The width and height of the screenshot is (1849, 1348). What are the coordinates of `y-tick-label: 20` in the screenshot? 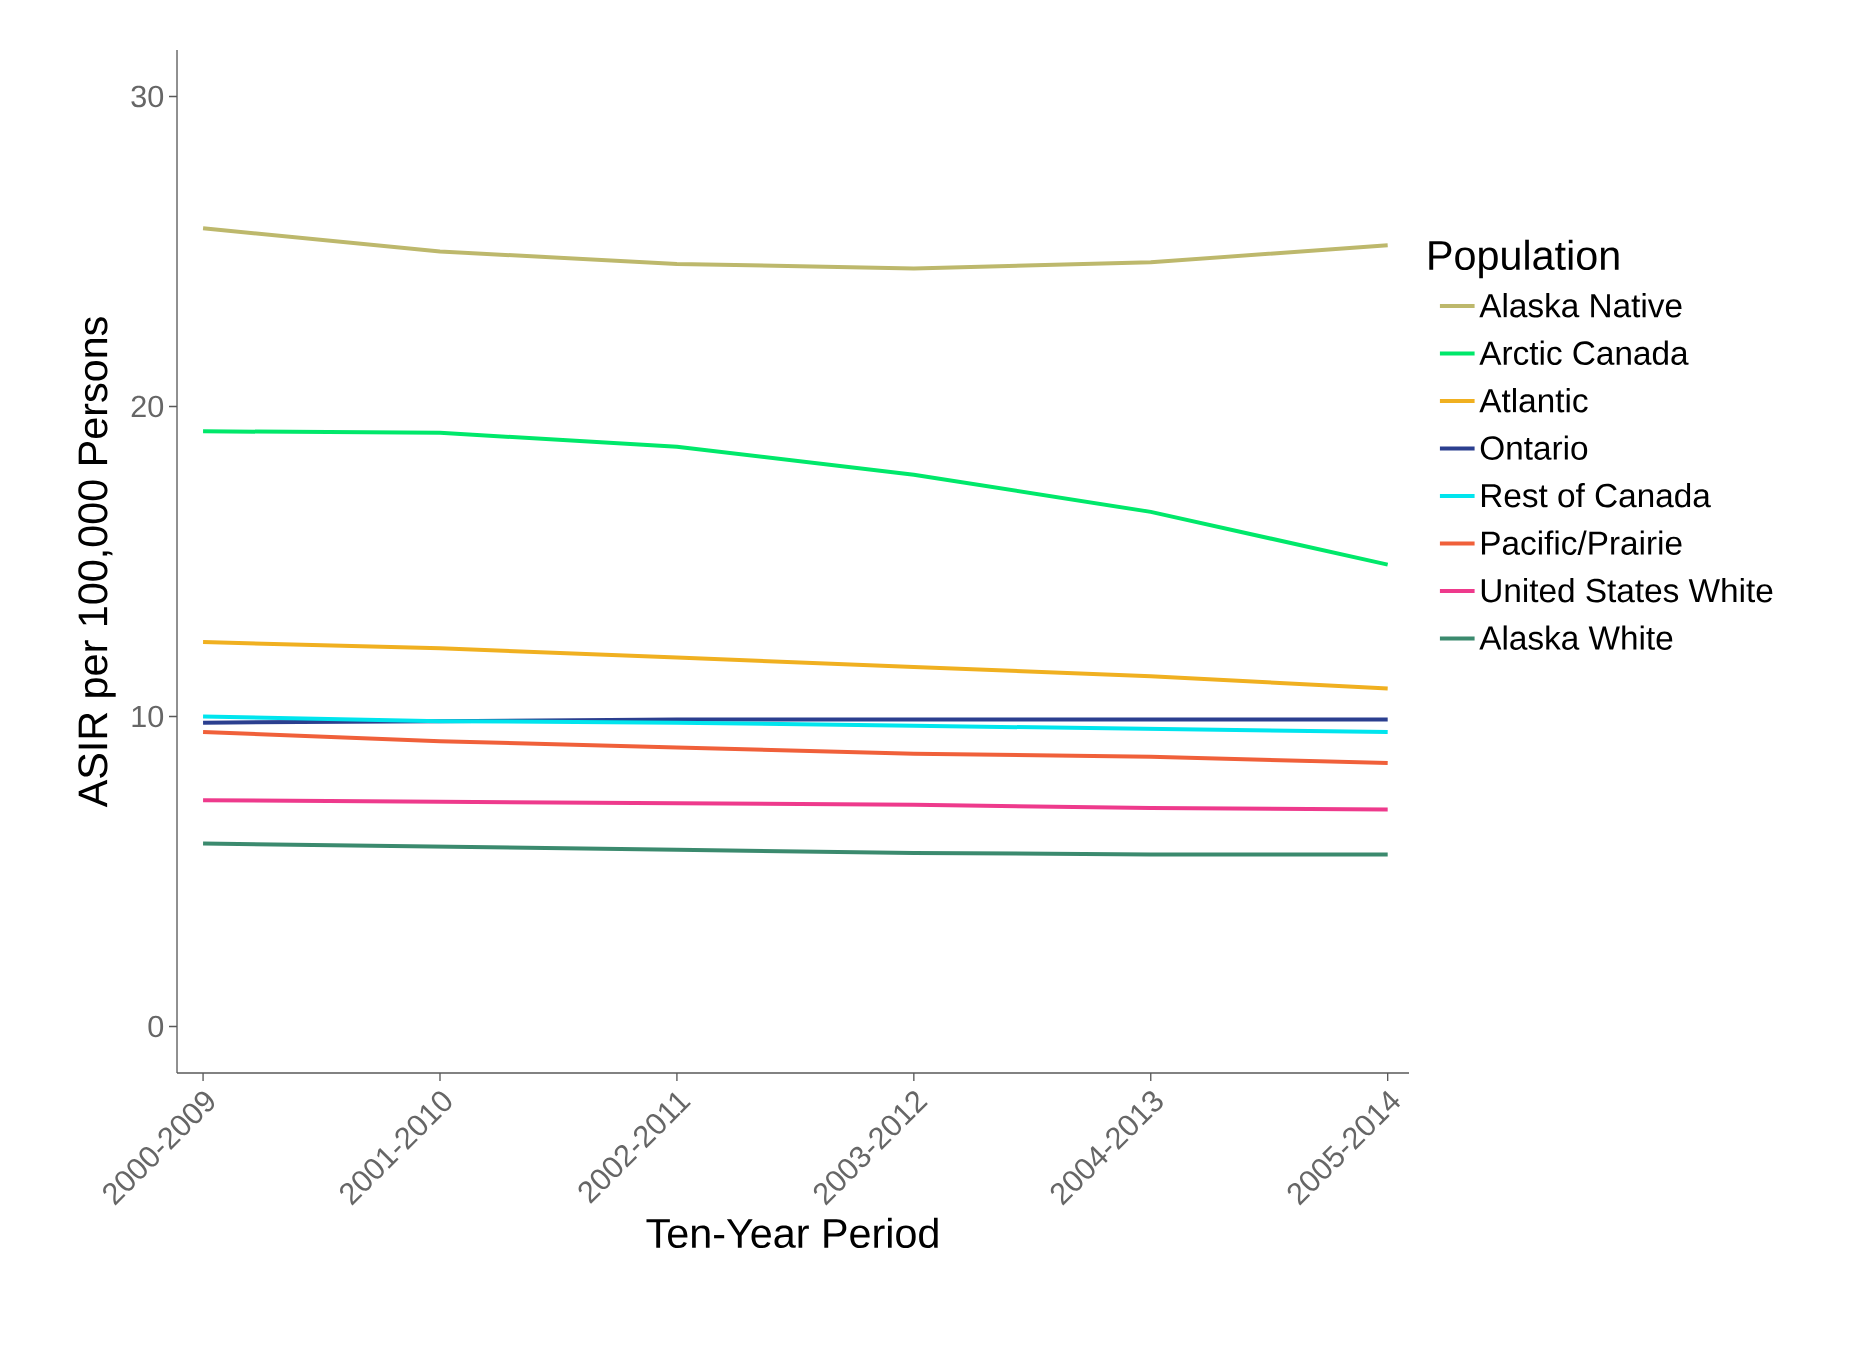 It's located at (147, 406).